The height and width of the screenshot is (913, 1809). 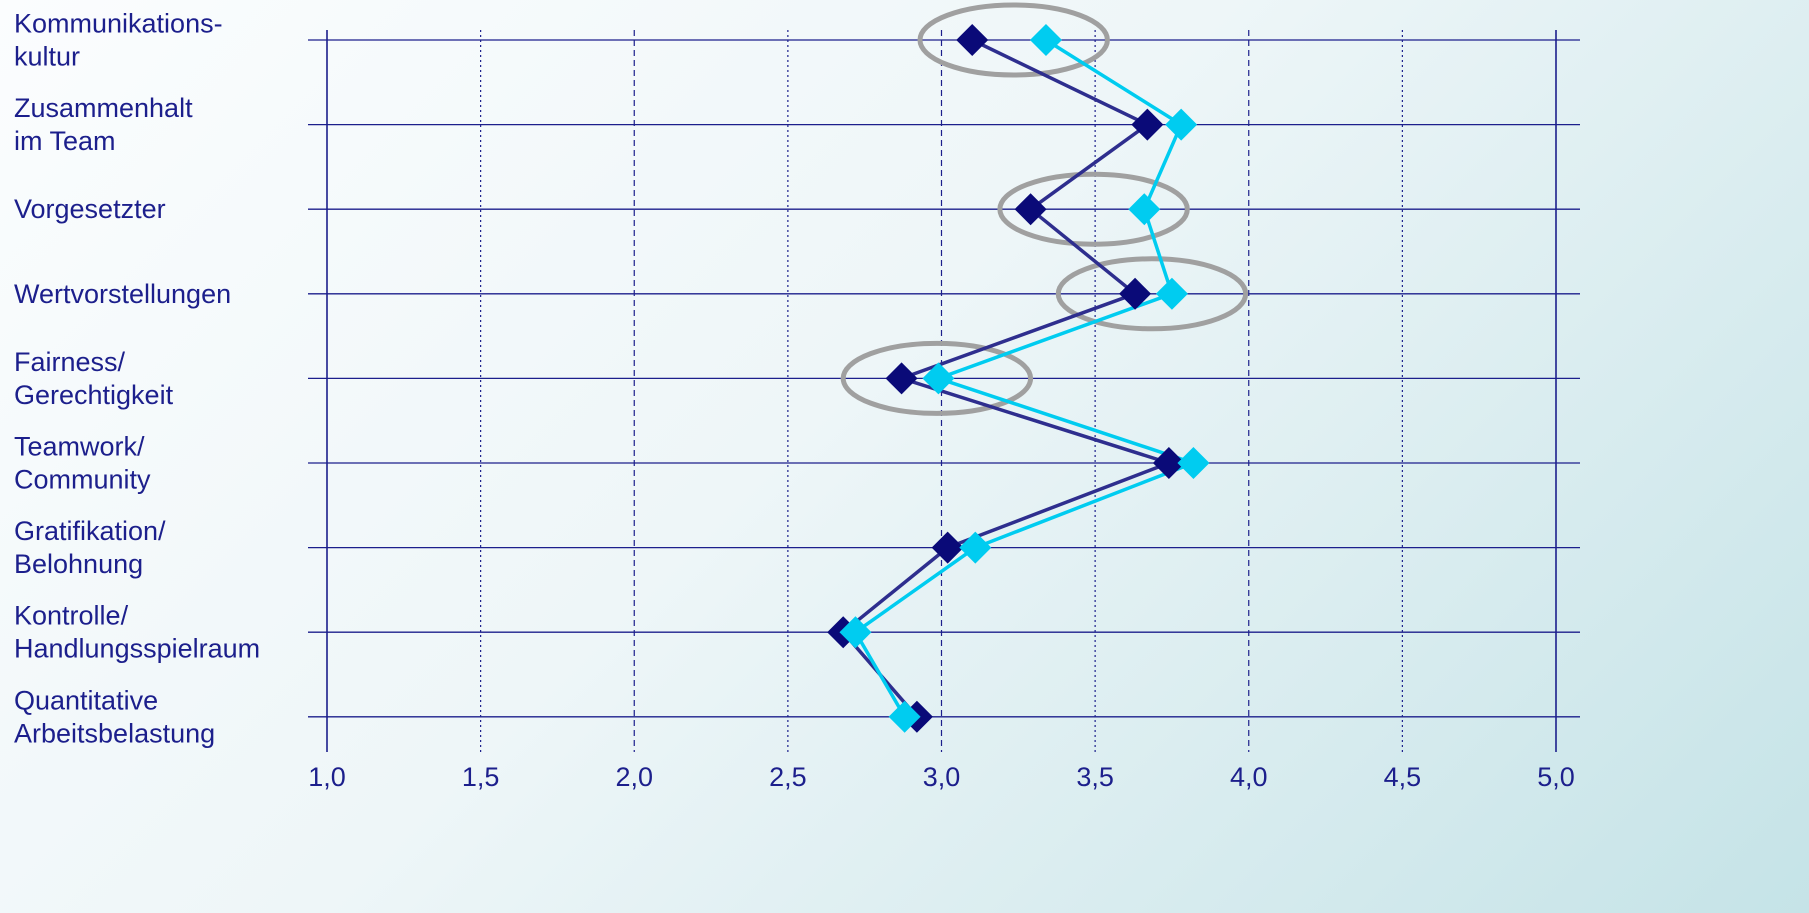 I want to click on x-tick-label: 2,0, so click(x=634, y=777).